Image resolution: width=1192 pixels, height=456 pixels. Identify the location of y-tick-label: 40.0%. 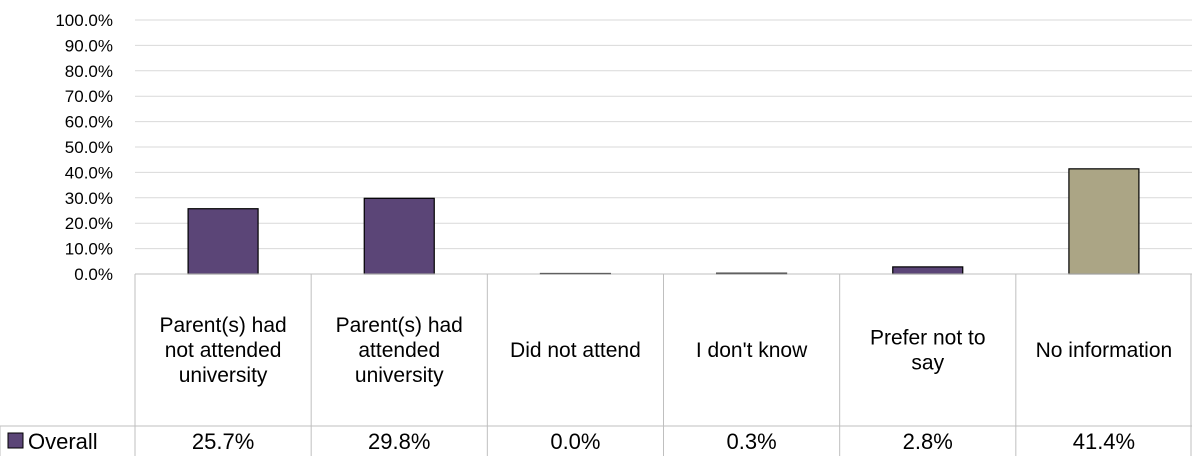
(89, 172).